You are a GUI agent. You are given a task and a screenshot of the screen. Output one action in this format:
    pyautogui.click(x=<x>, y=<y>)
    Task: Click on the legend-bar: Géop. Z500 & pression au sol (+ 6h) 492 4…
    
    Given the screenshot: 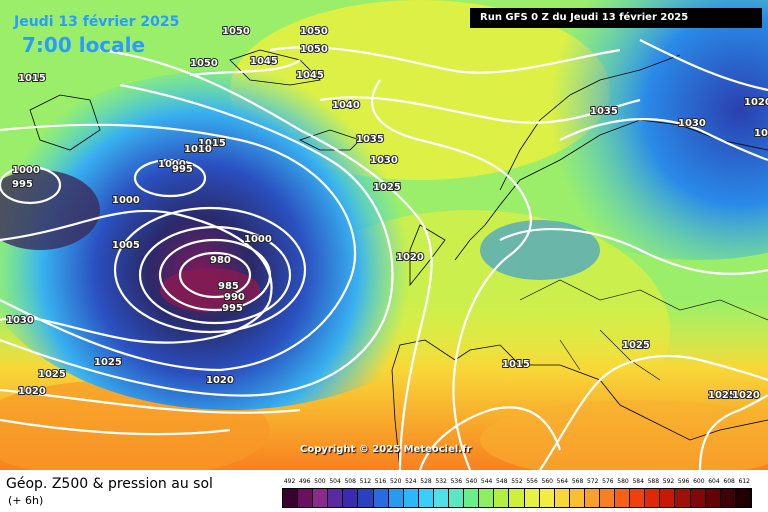 What is the action you would take?
    pyautogui.click(x=384, y=491)
    